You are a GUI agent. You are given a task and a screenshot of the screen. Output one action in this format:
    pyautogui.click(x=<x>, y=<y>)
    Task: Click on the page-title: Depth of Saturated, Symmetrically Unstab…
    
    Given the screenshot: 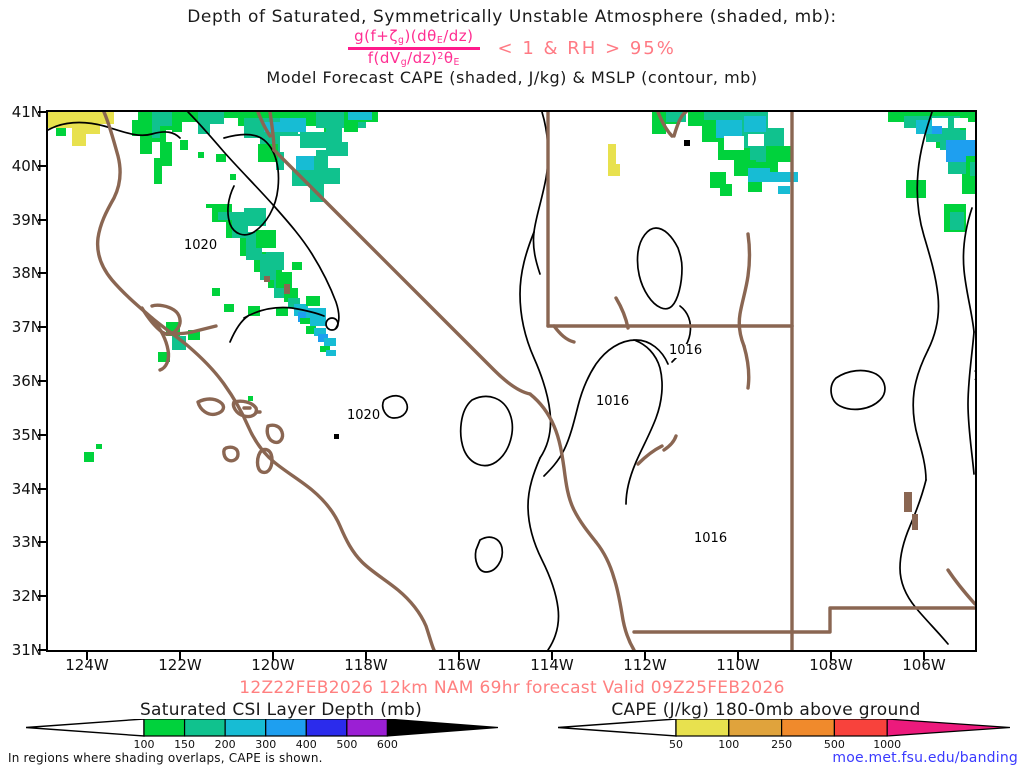 What is the action you would take?
    pyautogui.click(x=512, y=17)
    